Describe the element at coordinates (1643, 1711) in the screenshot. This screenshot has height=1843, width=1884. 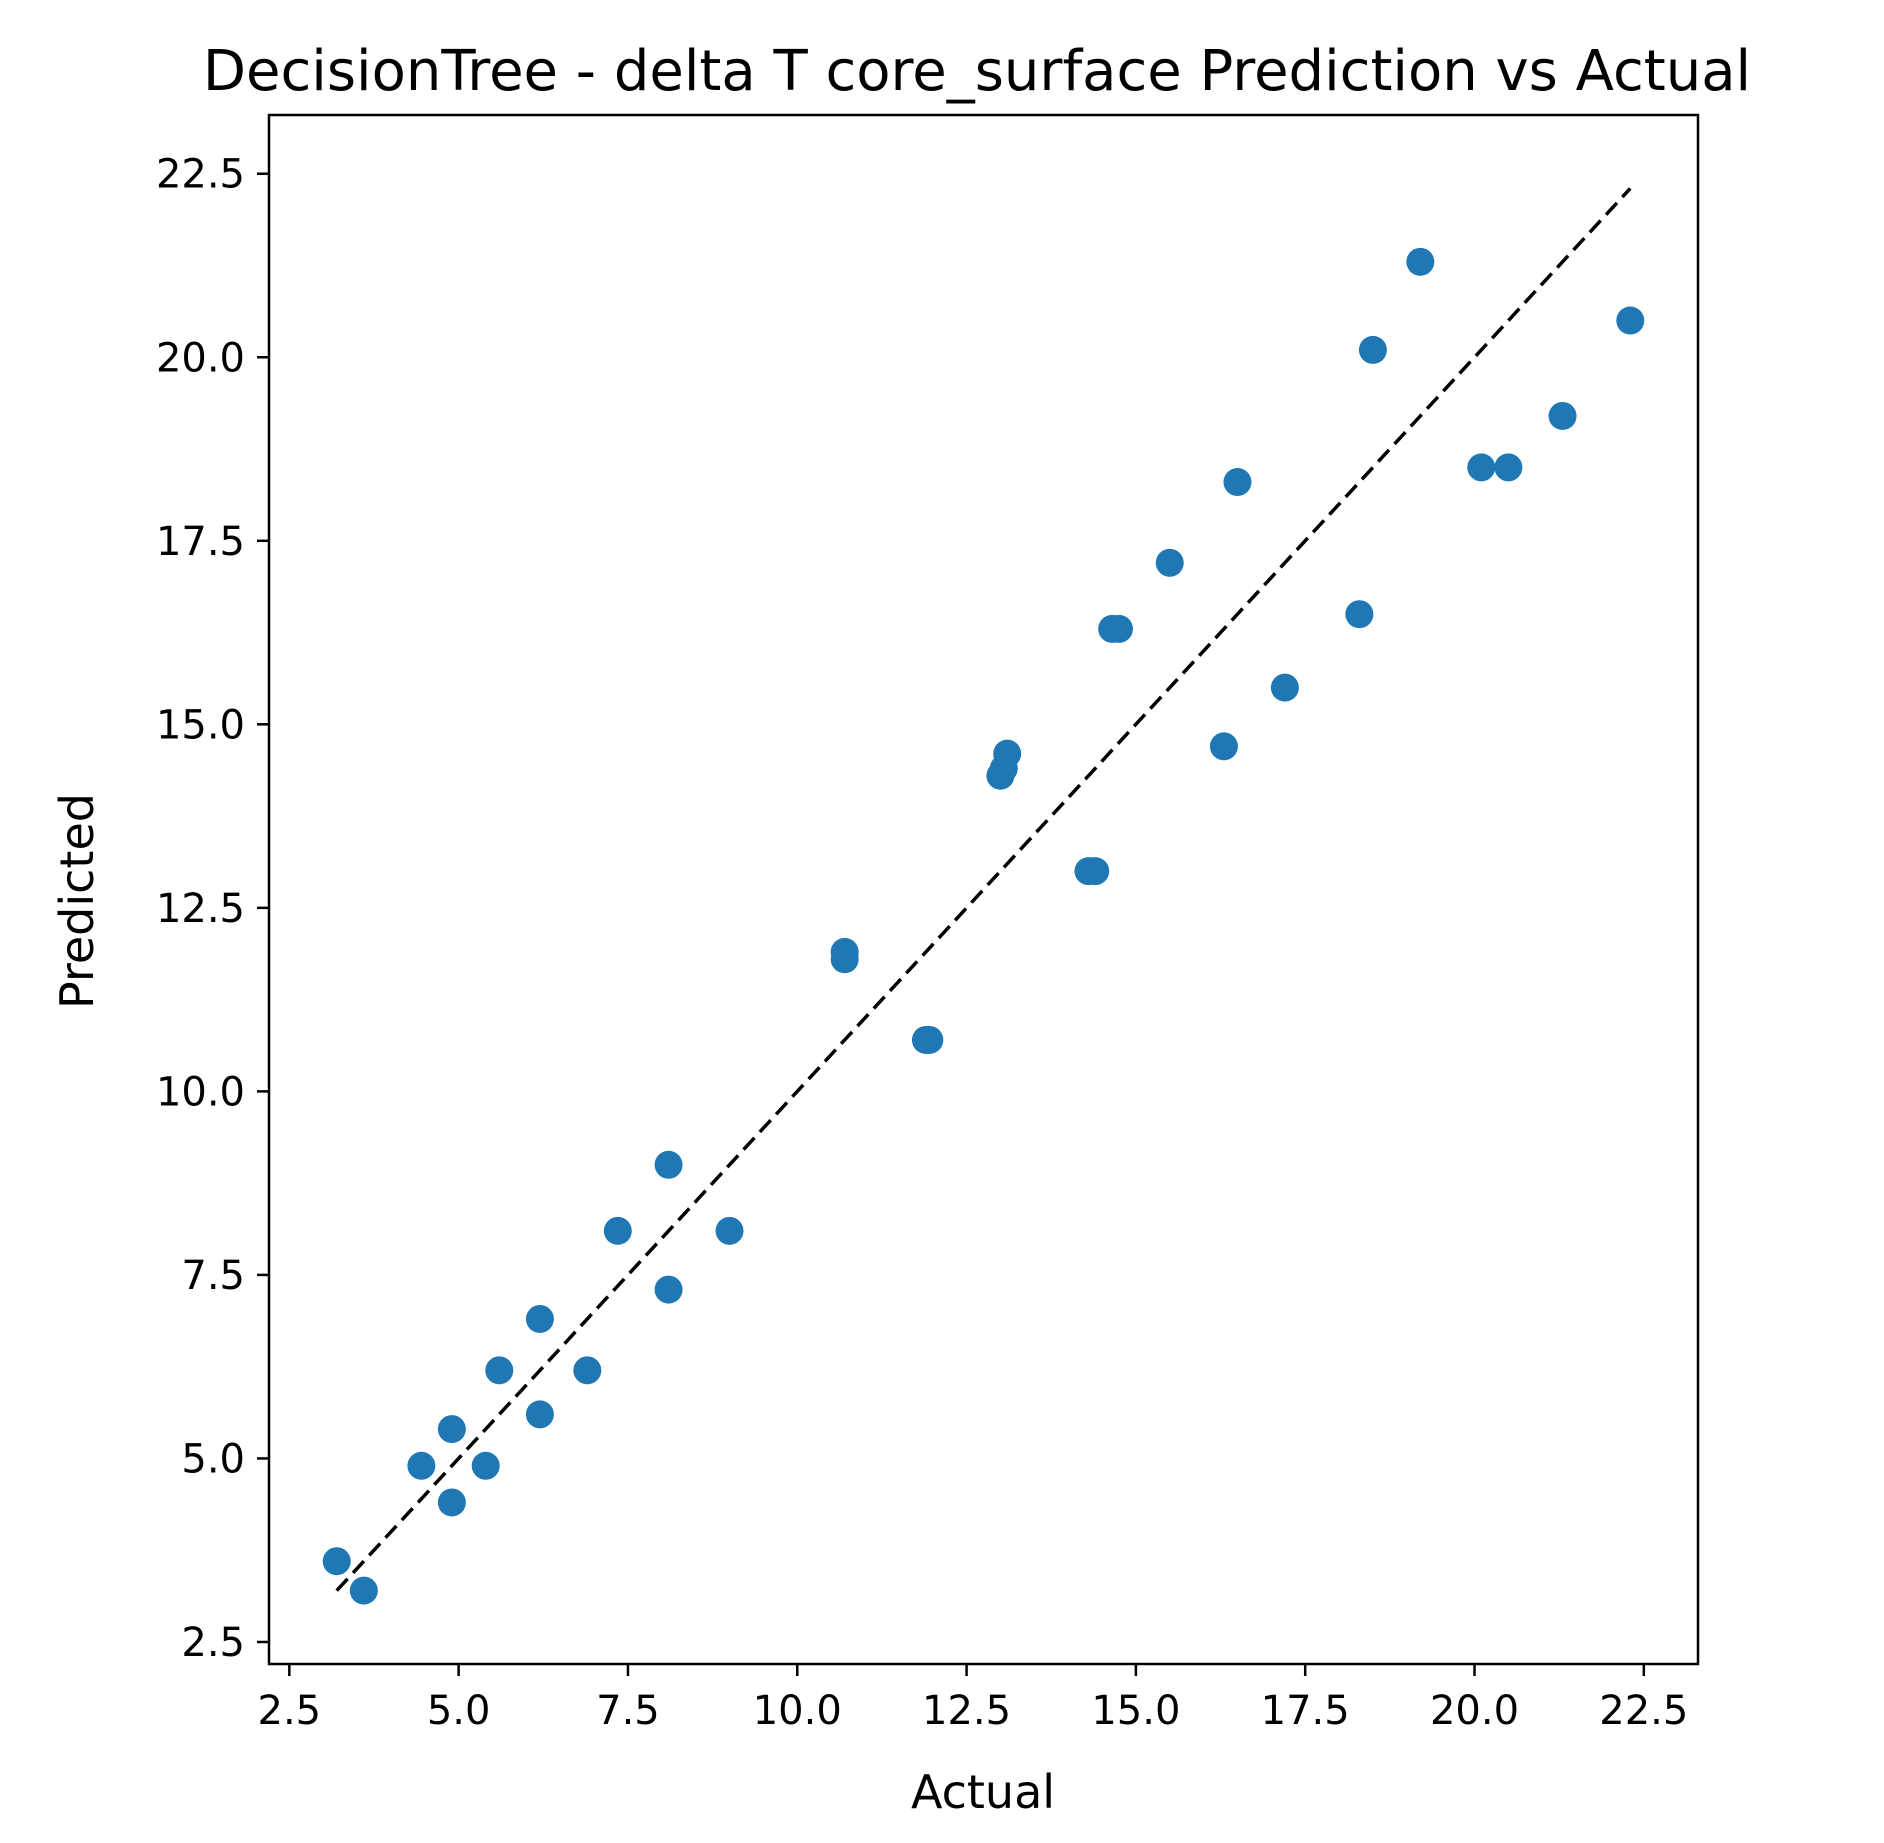
I see `x-tick-label: 22.5` at that location.